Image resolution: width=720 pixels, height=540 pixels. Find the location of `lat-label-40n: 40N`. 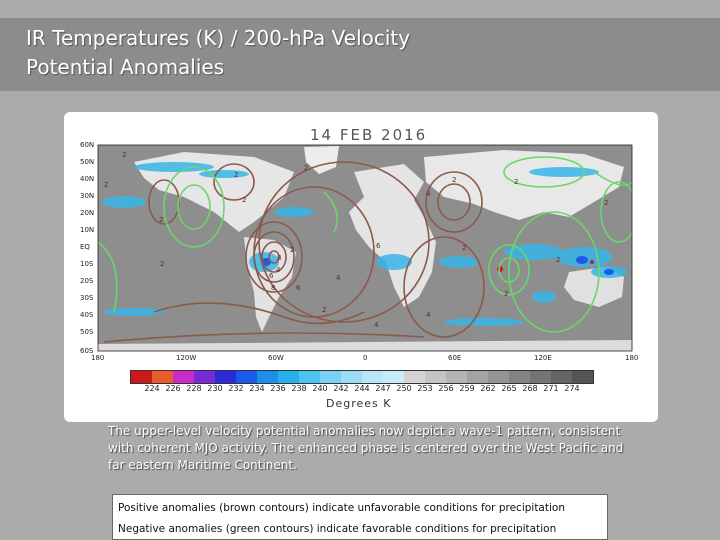

lat-label-40n: 40N is located at coordinates (87, 179).